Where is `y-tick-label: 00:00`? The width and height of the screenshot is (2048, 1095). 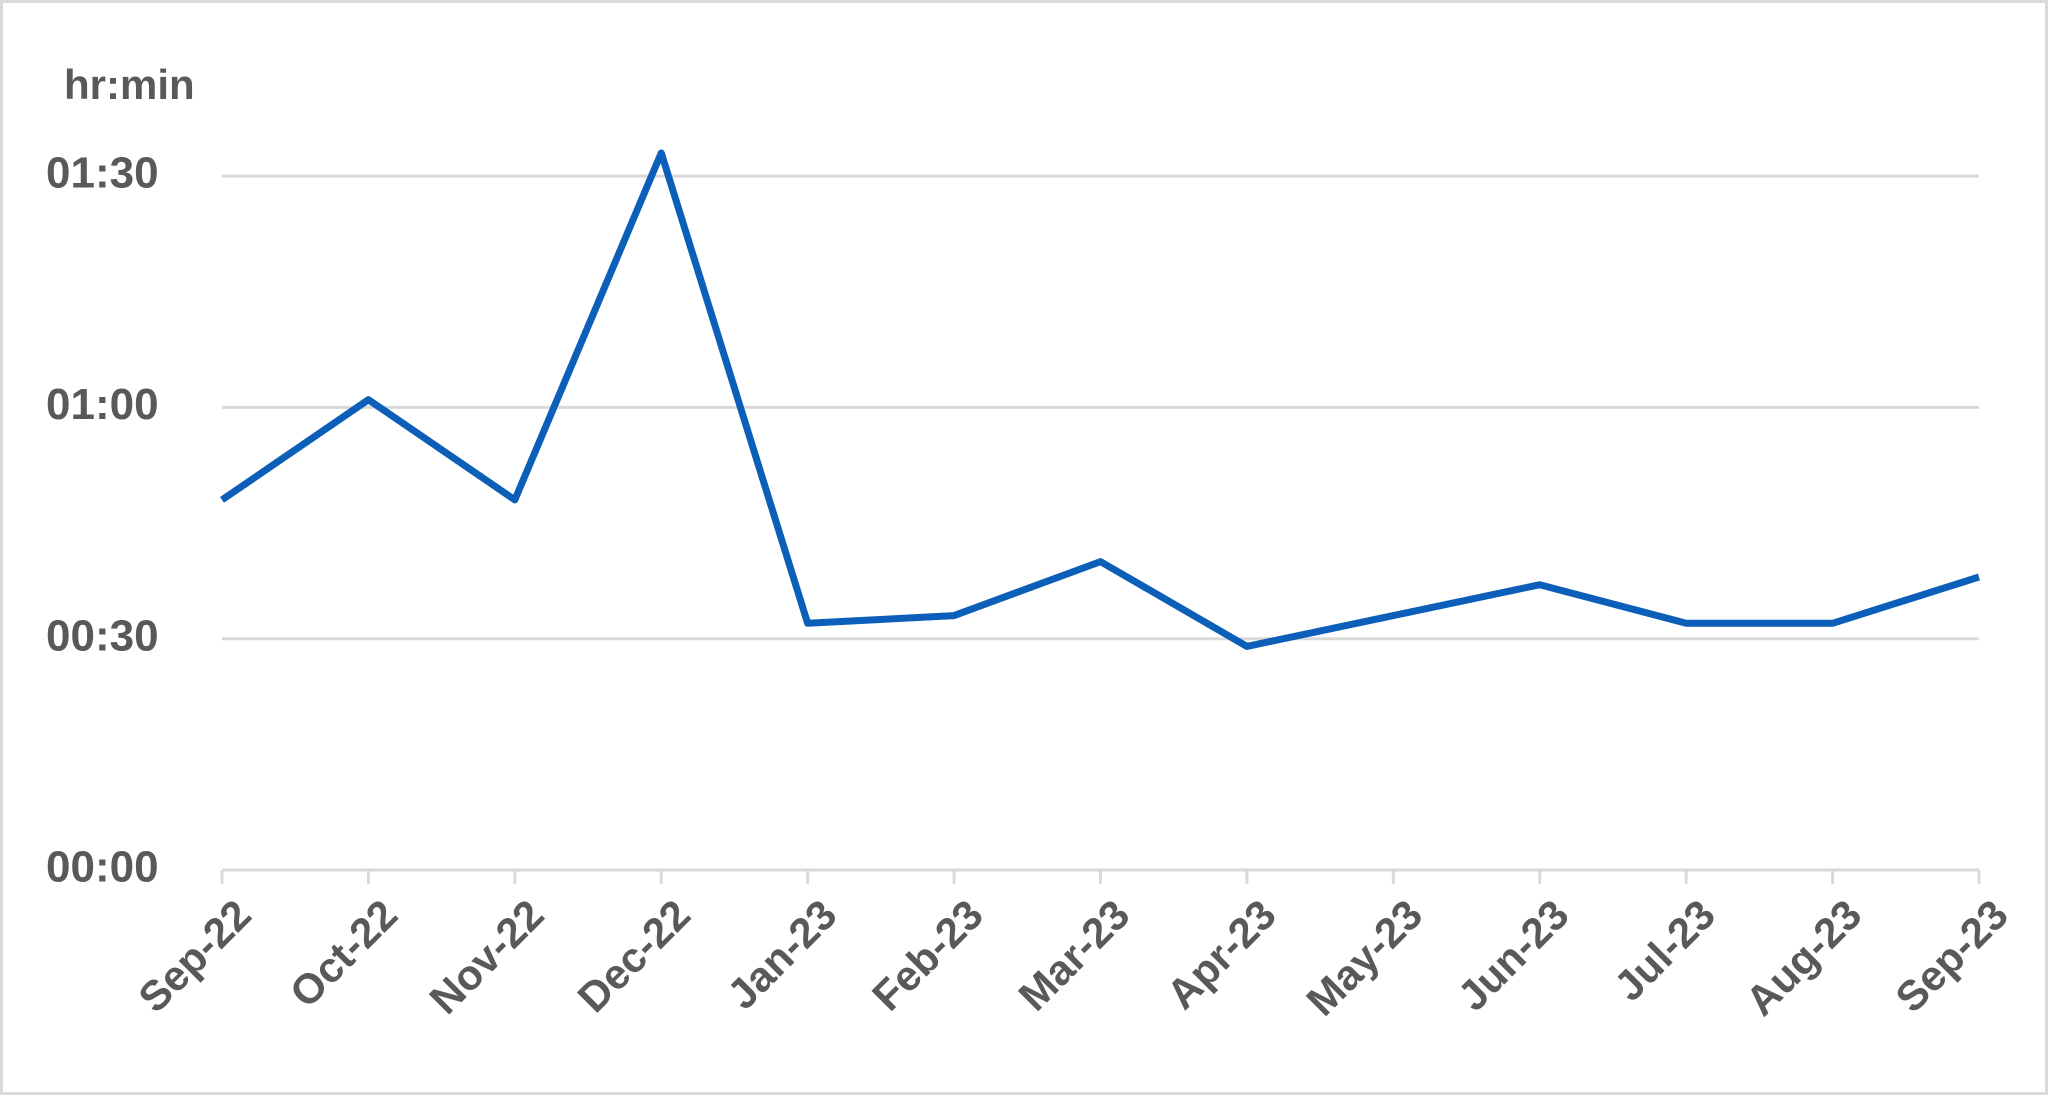
y-tick-label: 00:00 is located at coordinates (102, 867).